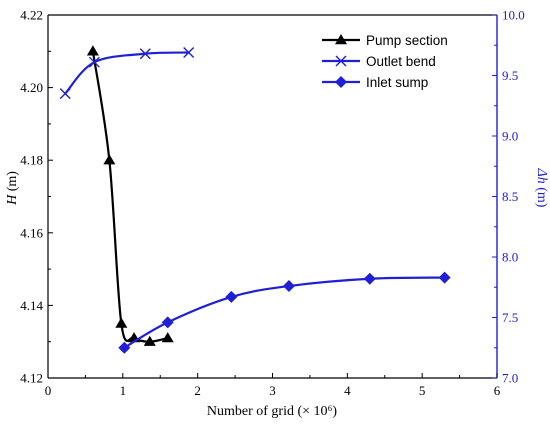  Describe the element at coordinates (31, 160) in the screenshot. I see `y-left-tick-label: 4.18` at that location.